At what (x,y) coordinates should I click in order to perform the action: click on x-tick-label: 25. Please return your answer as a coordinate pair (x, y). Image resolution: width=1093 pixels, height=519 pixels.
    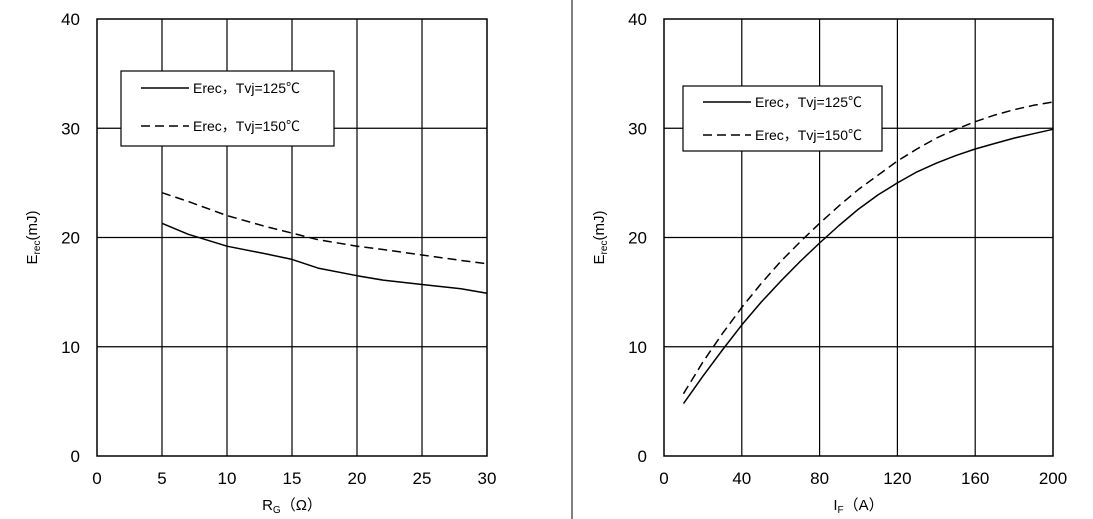
    Looking at the image, I should click on (422, 478).